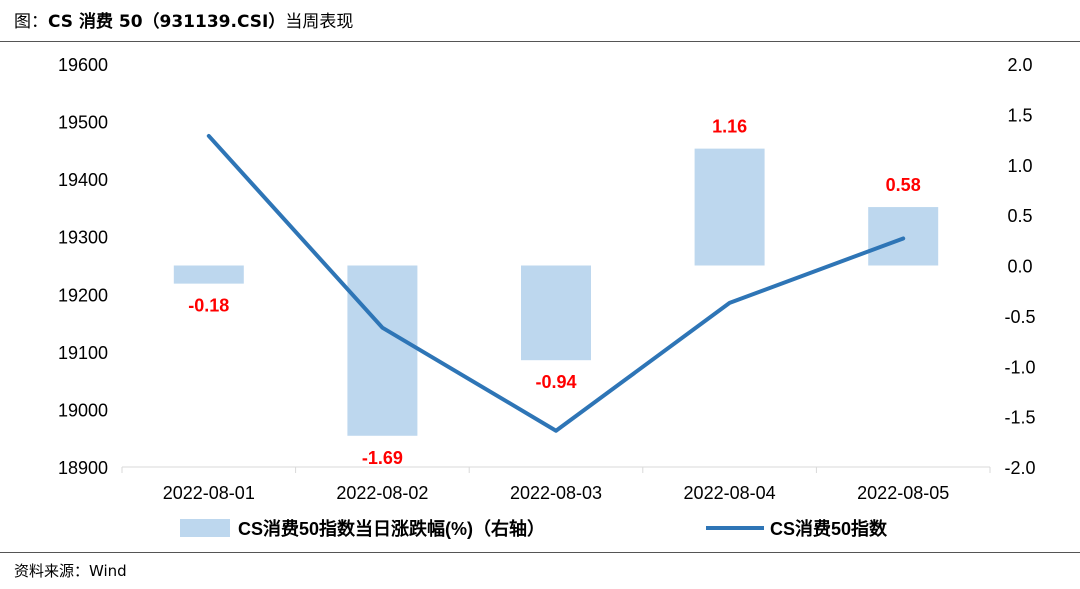 The image size is (1080, 589). I want to click on right-axis-tick-label: 0.5, so click(1019, 216).